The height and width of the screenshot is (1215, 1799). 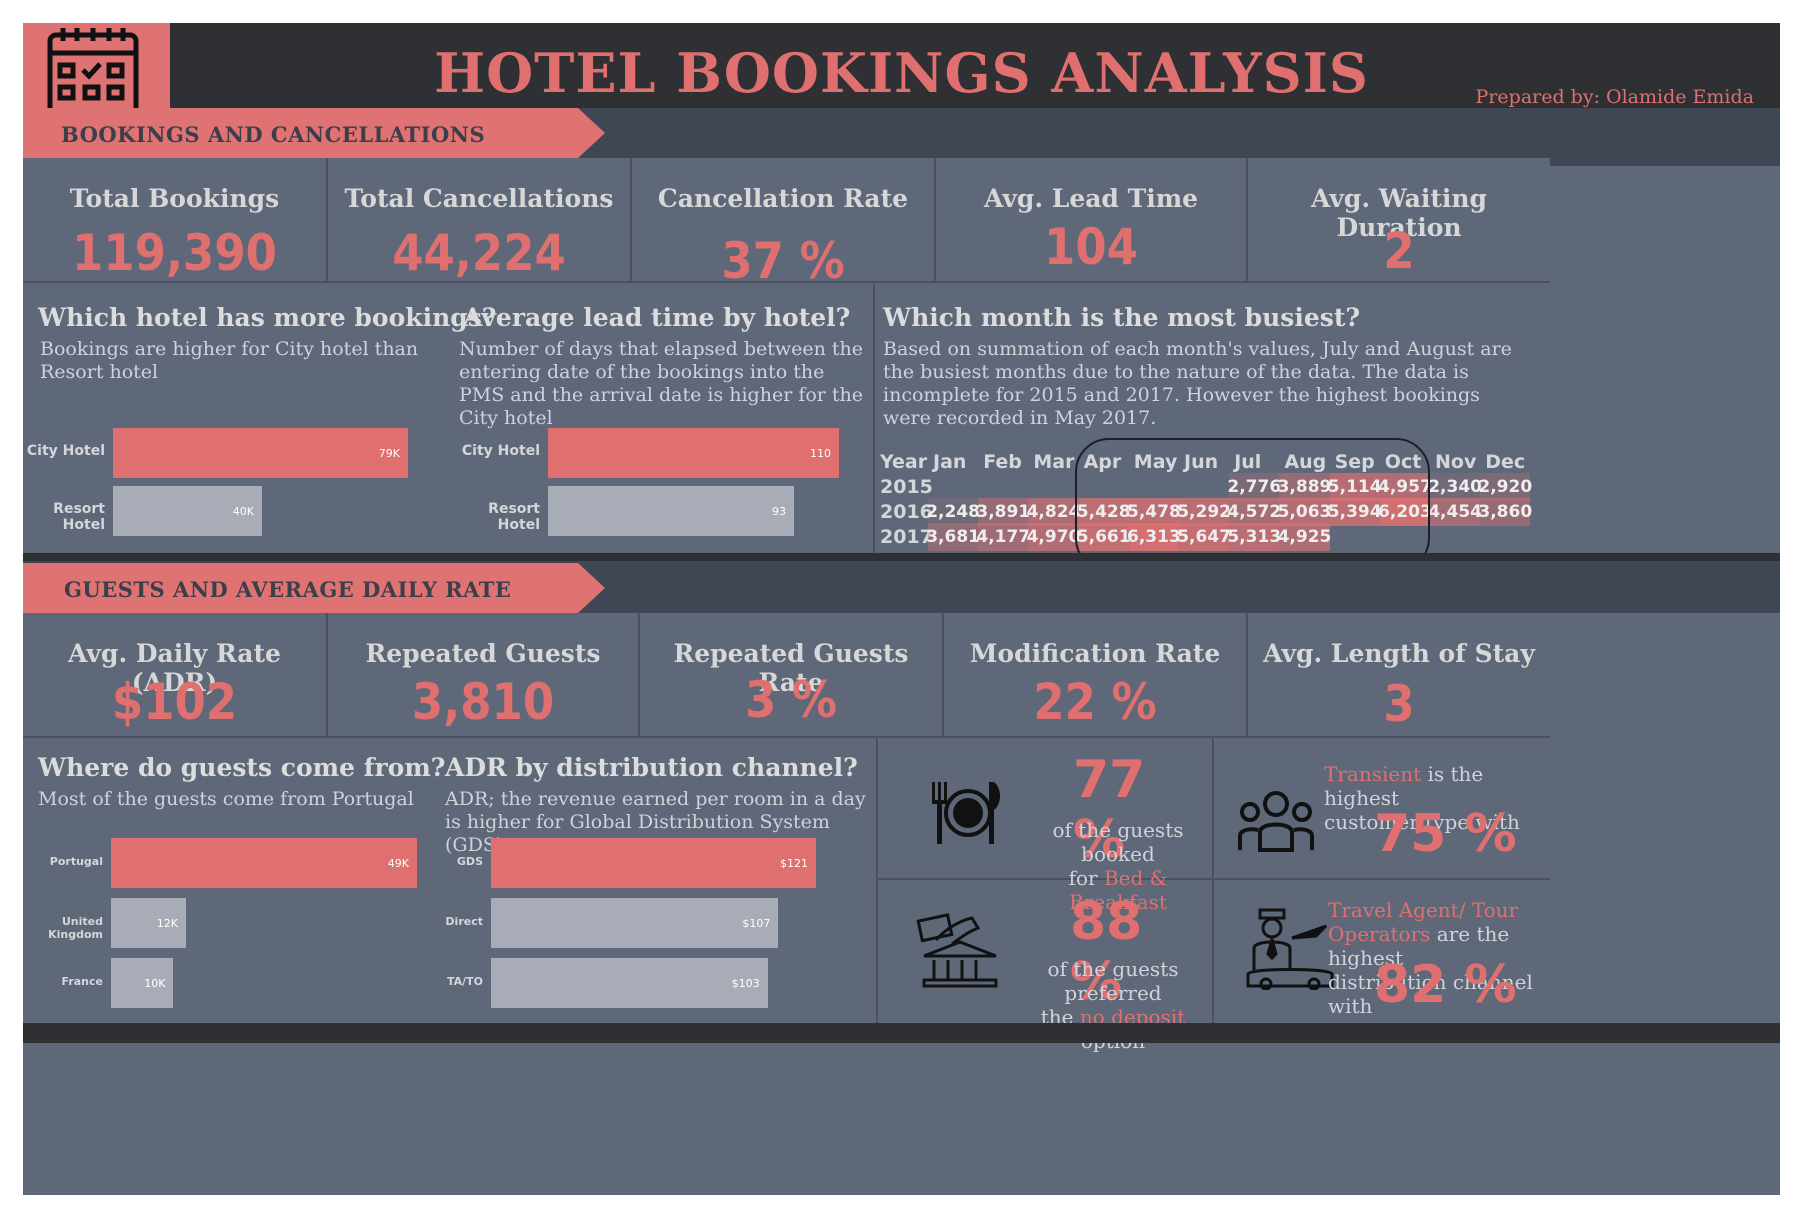 I want to click on kpi-value: 119,390, so click(x=174, y=253).